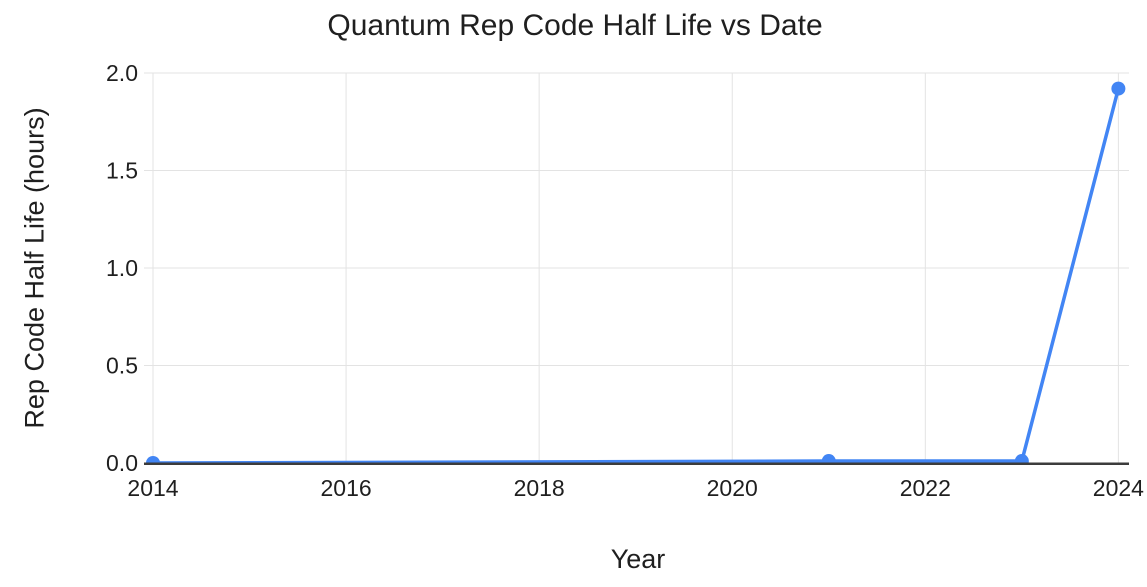 Image resolution: width=1147 pixels, height=587 pixels. I want to click on x-axis-title: Year, so click(638, 559).